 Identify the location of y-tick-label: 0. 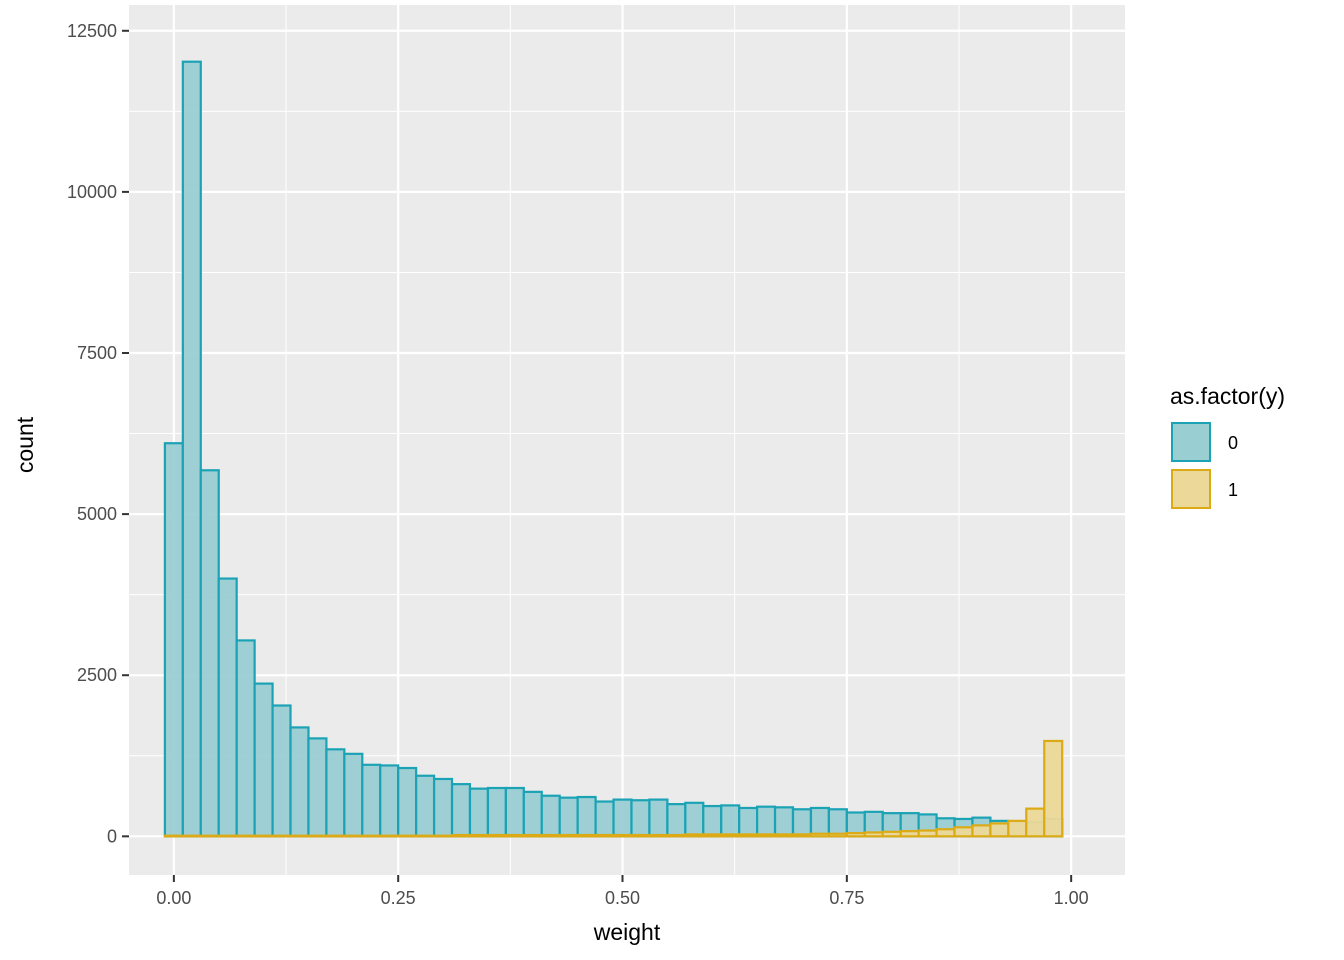
(112, 836).